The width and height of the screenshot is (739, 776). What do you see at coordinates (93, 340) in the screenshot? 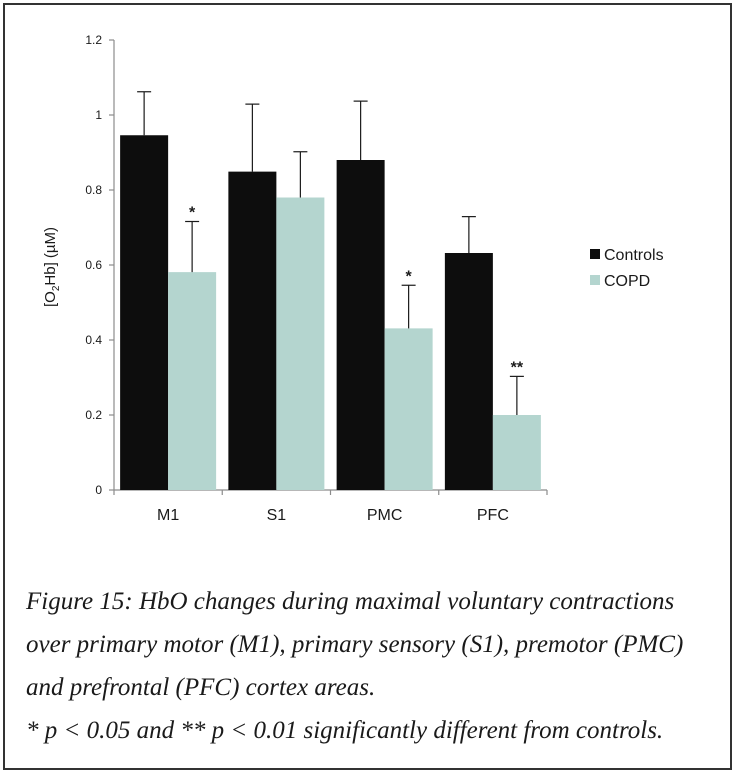
I see `y-tick-label: 0.4` at bounding box center [93, 340].